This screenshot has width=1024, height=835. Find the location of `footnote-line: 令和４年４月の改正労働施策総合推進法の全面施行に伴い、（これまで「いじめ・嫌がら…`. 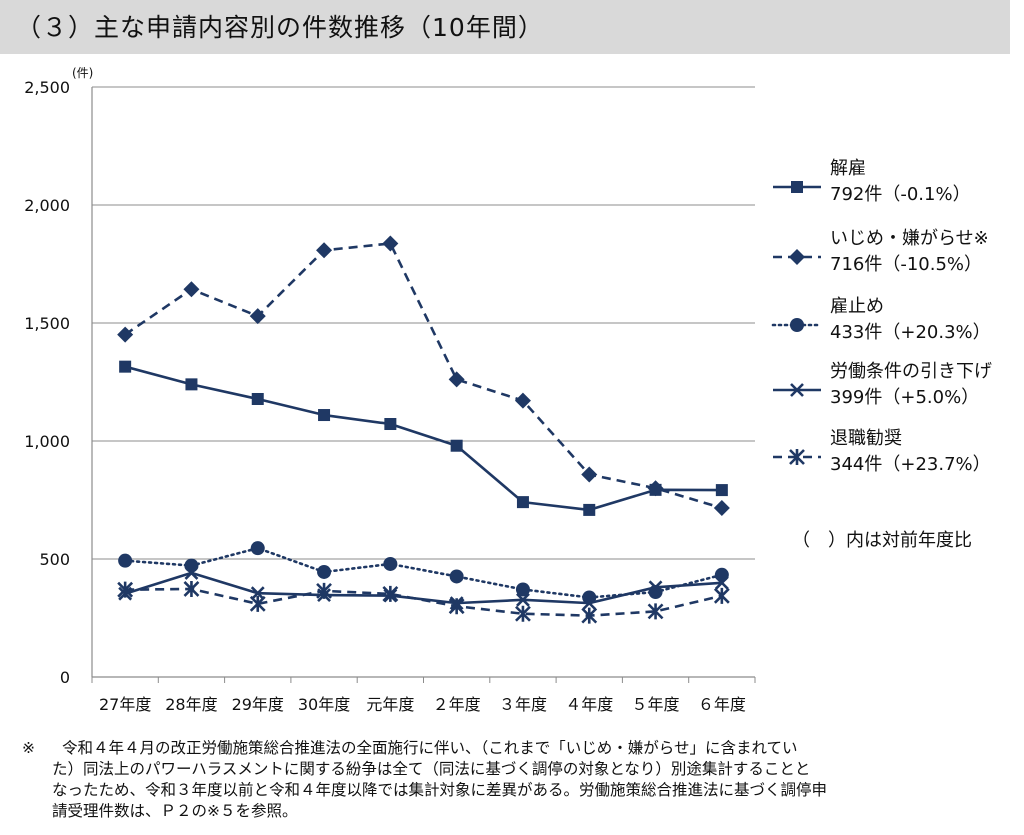

footnote-line: 令和４年４月の改正労働施策総合推進法の全面施行に伴い、（これまで「いじめ・嫌がら… is located at coordinates (430, 748).